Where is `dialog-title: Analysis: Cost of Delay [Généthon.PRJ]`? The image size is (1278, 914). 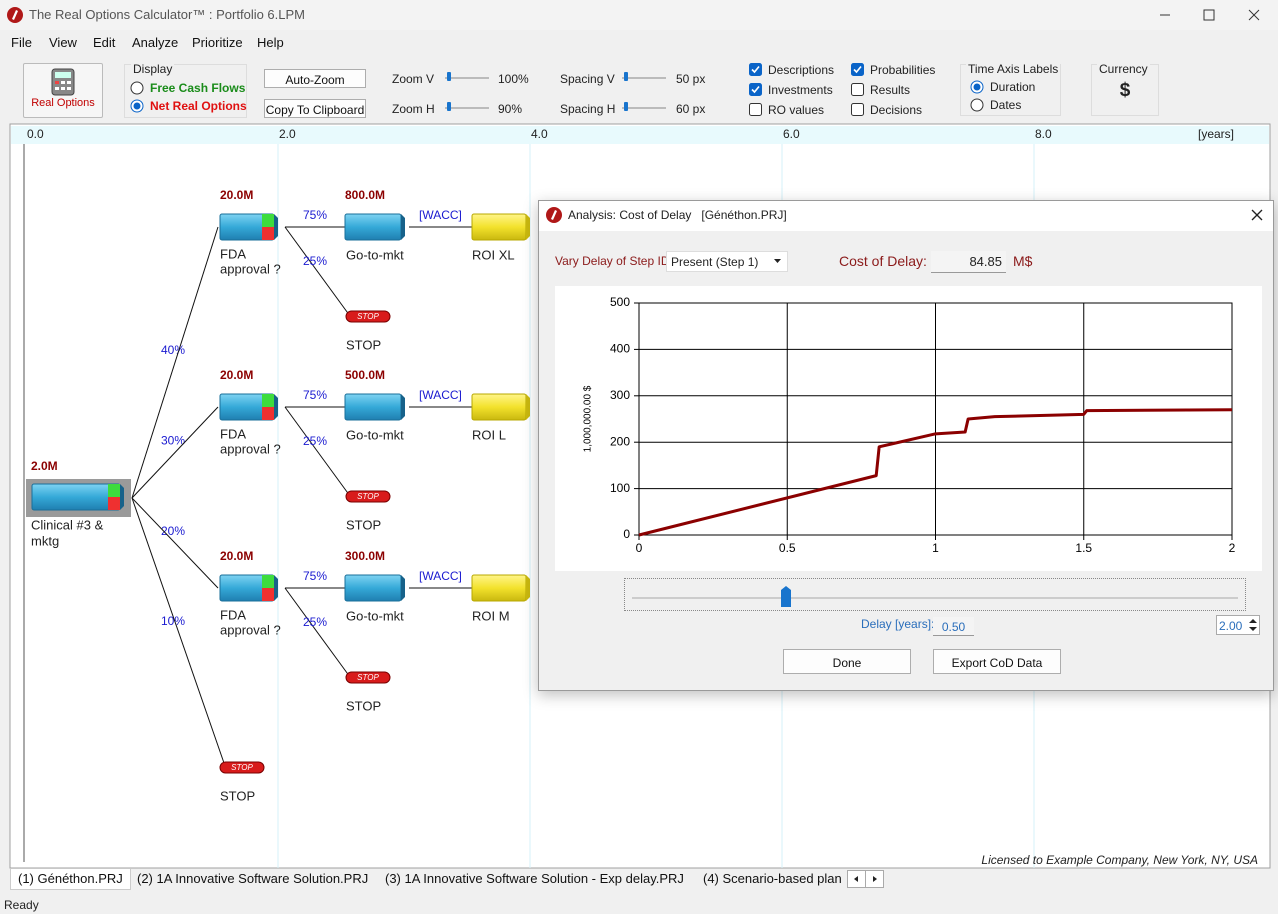
dialog-title: Analysis: Cost of Delay [Généthon.PRJ] is located at coordinates (677, 215).